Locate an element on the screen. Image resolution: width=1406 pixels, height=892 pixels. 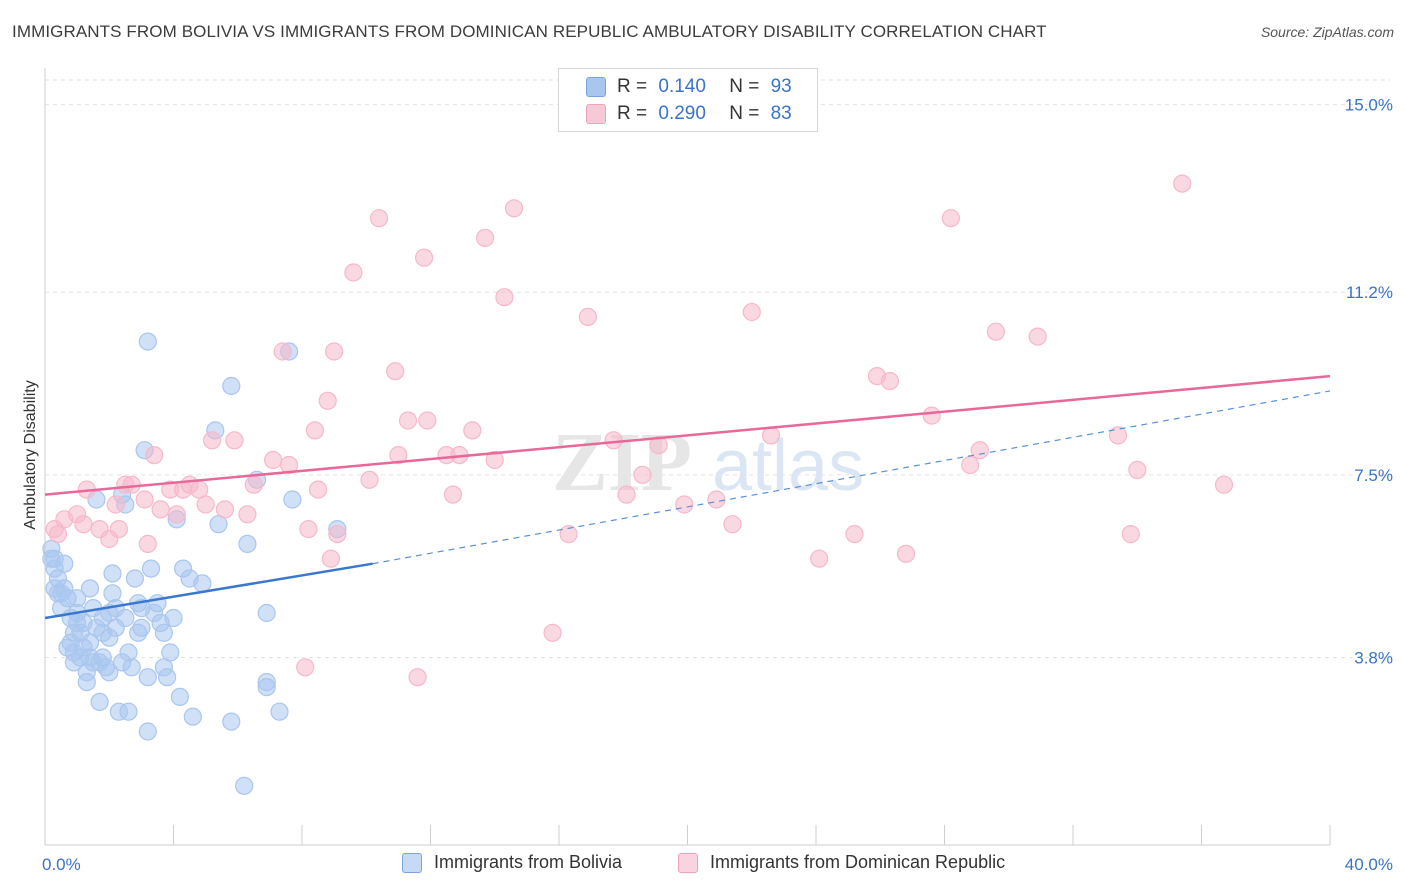
trend-extension-bolivia is located at coordinates (851, 477).